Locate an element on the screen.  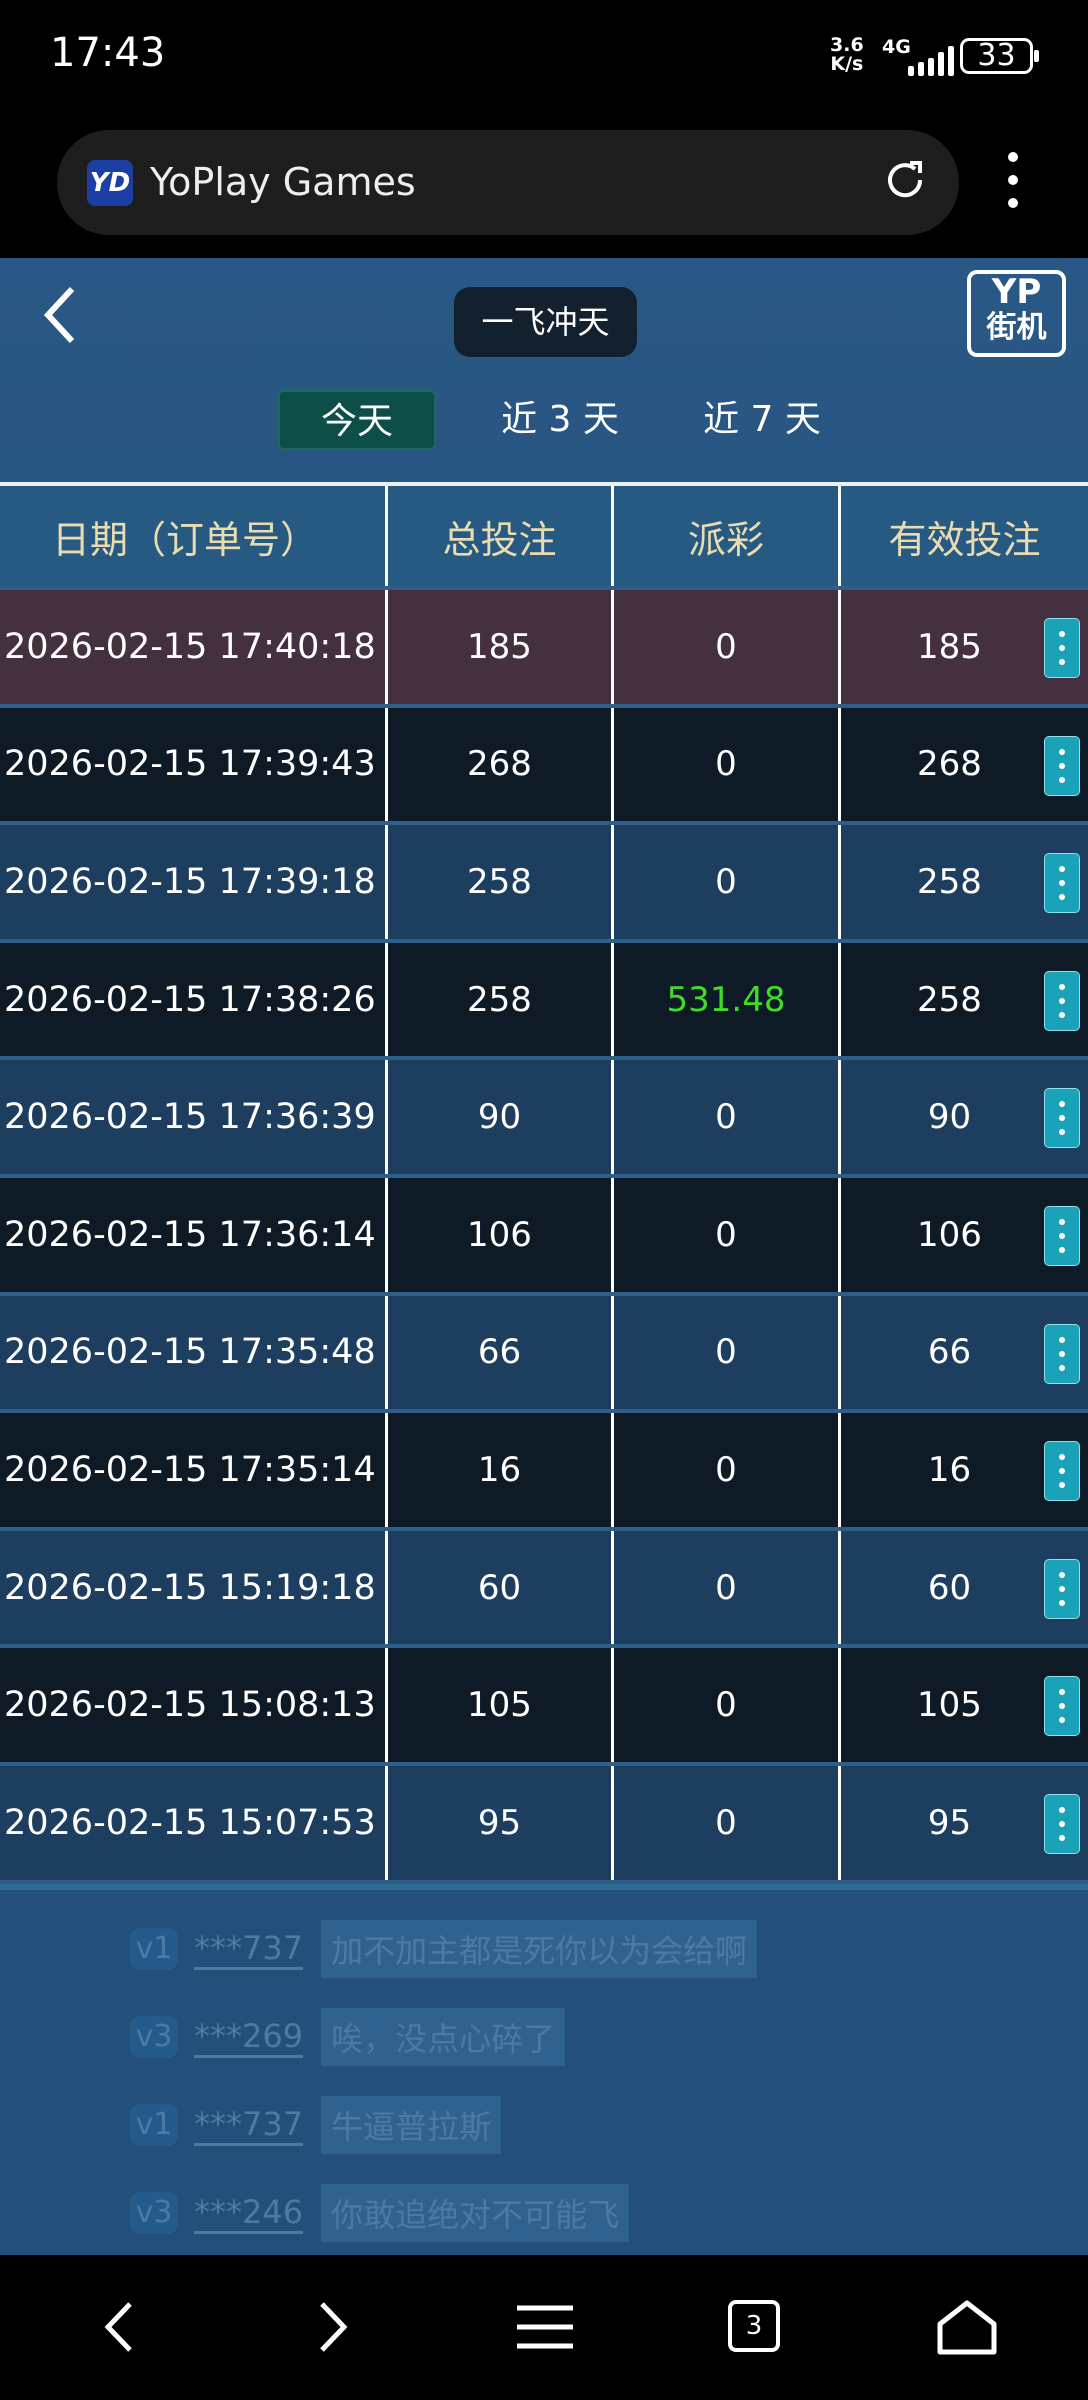
col-valid-bet: 有效投注 is located at coordinates (964, 539).